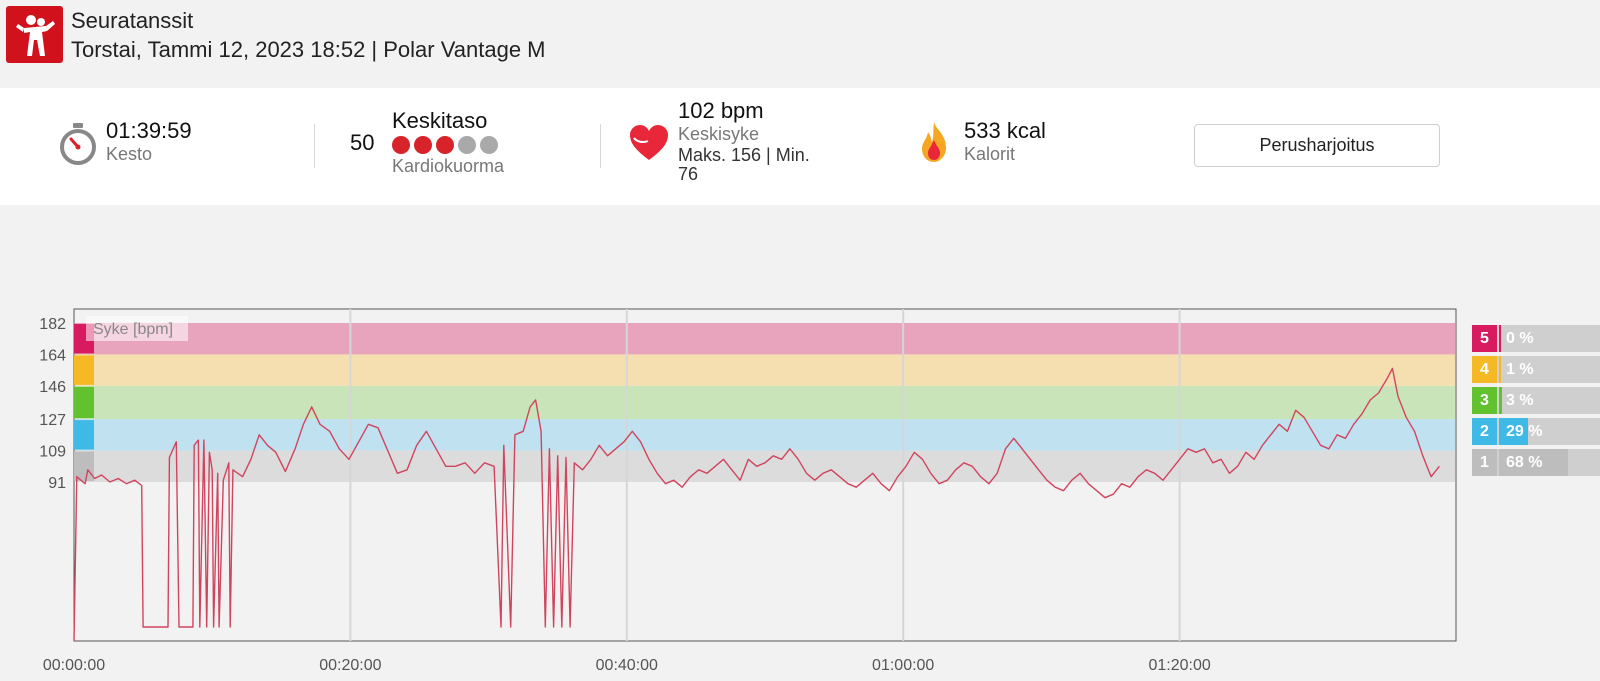 The width and height of the screenshot is (1600, 681). Describe the element at coordinates (903, 665) in the screenshot. I see `x-tick-label: 01:00:00` at that location.